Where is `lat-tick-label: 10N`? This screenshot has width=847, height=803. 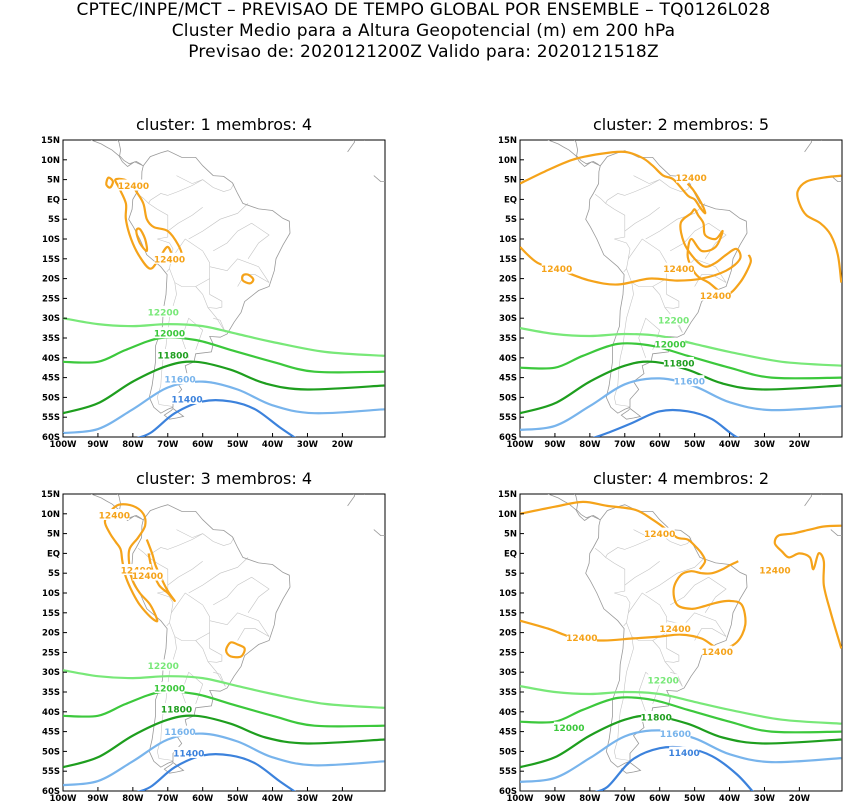
lat-tick-label: 10N is located at coordinates (50, 515).